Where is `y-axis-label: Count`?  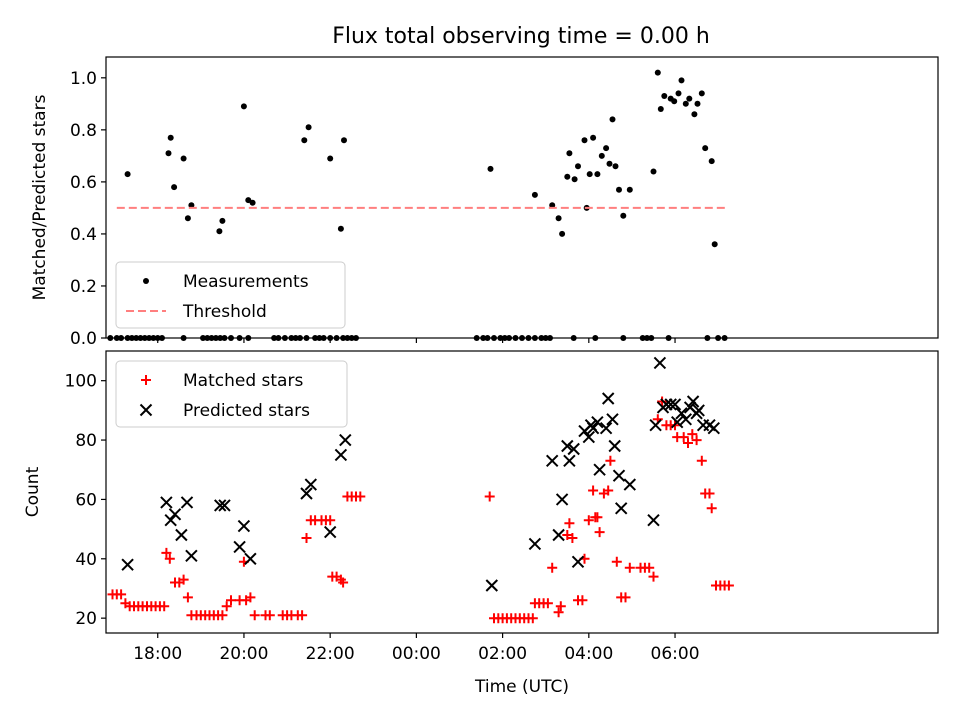 y-axis-label: Count is located at coordinates (33, 491).